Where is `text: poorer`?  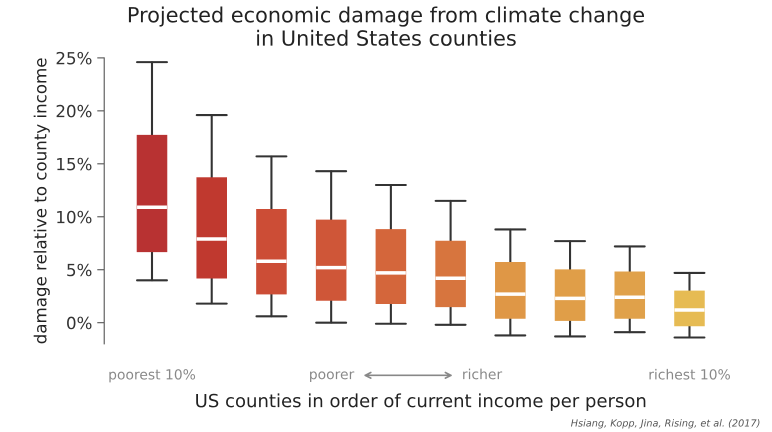
text: poorer is located at coordinates (332, 376).